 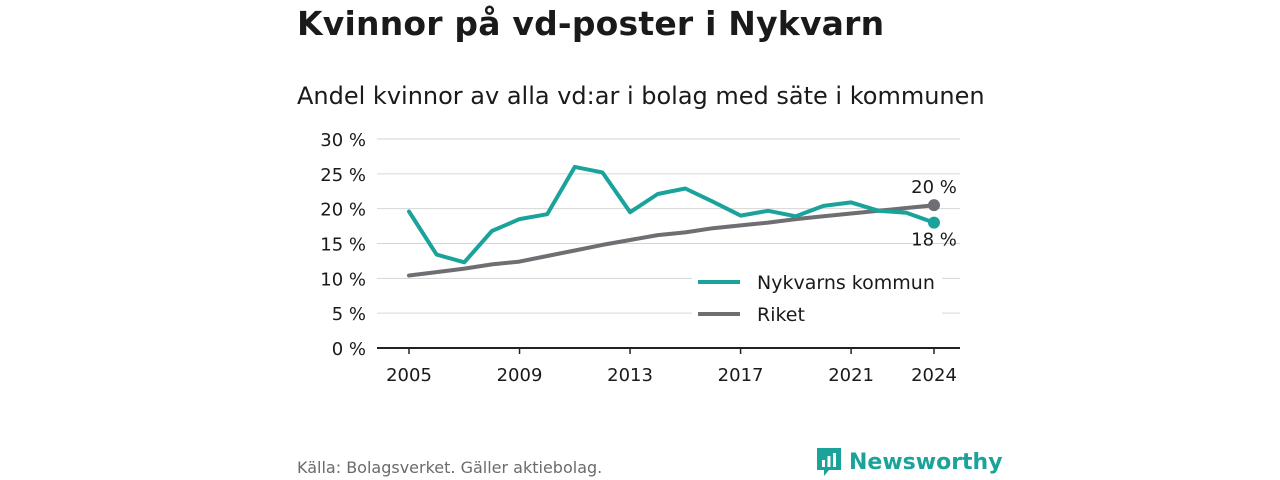 I want to click on y-tick-label: 20 %, so click(x=343, y=210).